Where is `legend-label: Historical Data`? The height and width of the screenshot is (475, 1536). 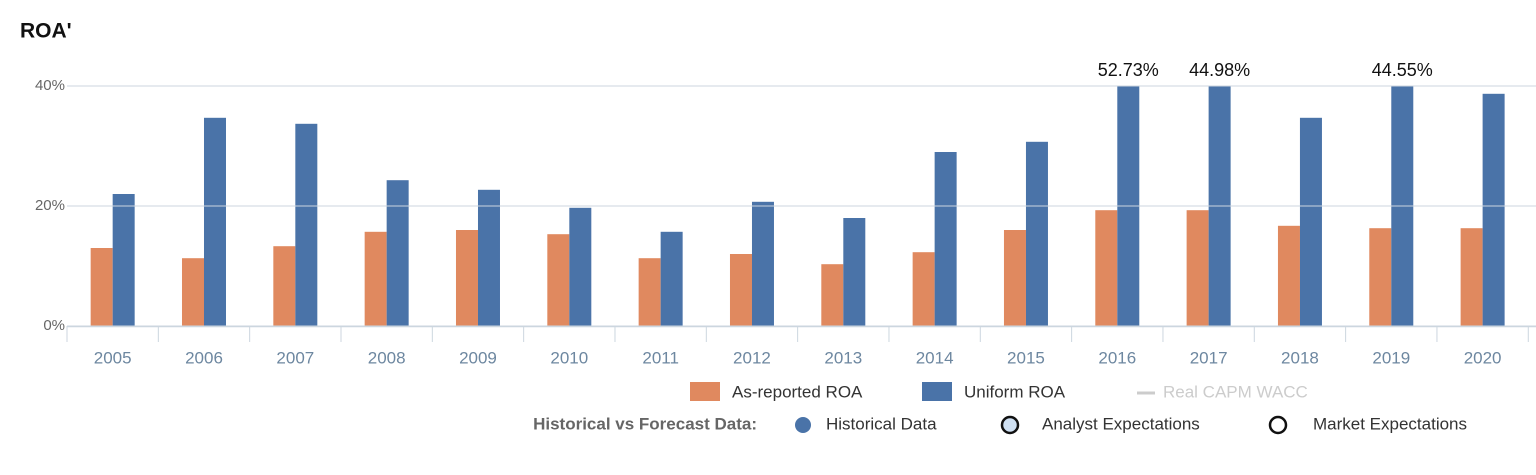
legend-label: Historical Data is located at coordinates (881, 423).